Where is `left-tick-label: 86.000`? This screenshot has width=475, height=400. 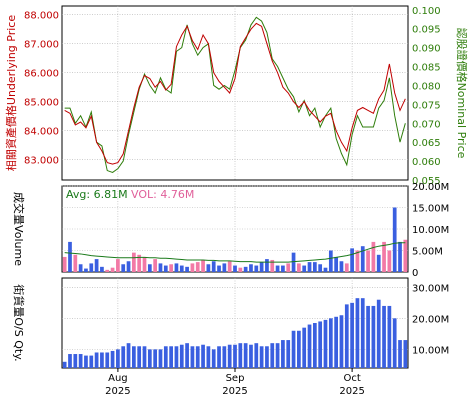
left-tick-label: 86.000 is located at coordinates (41, 74).